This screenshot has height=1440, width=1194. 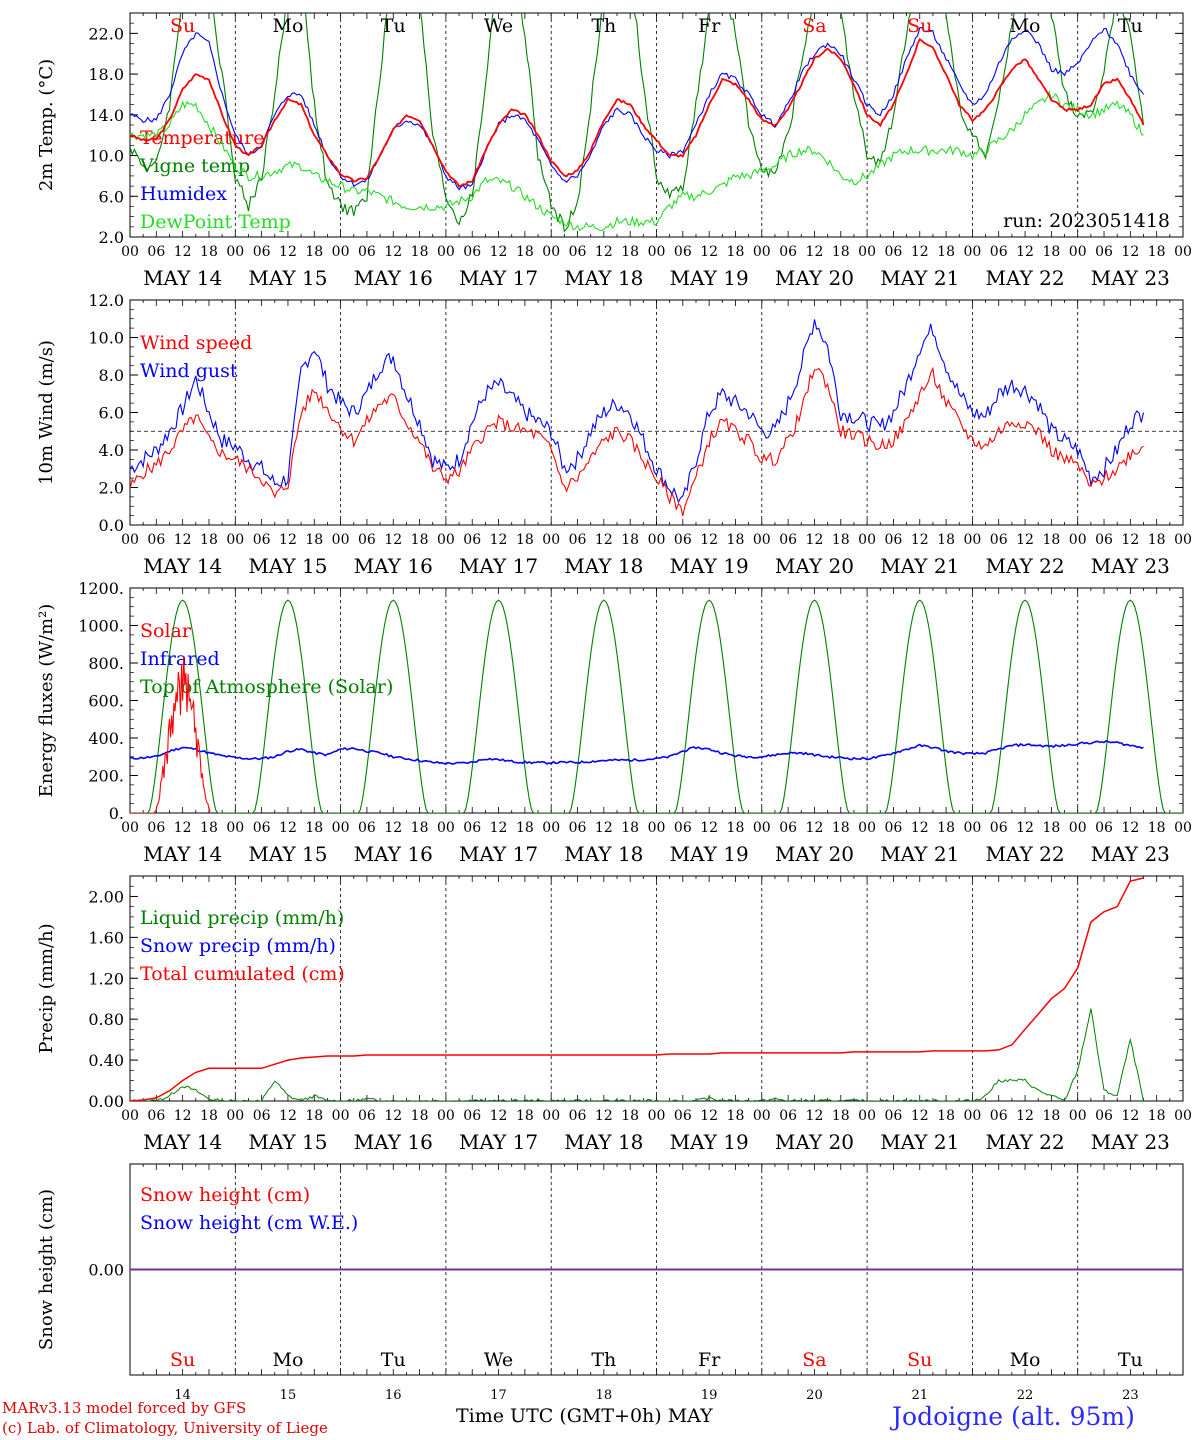 What do you see at coordinates (1130, 1360) in the screenshot?
I see `weekday-label: Tu` at bounding box center [1130, 1360].